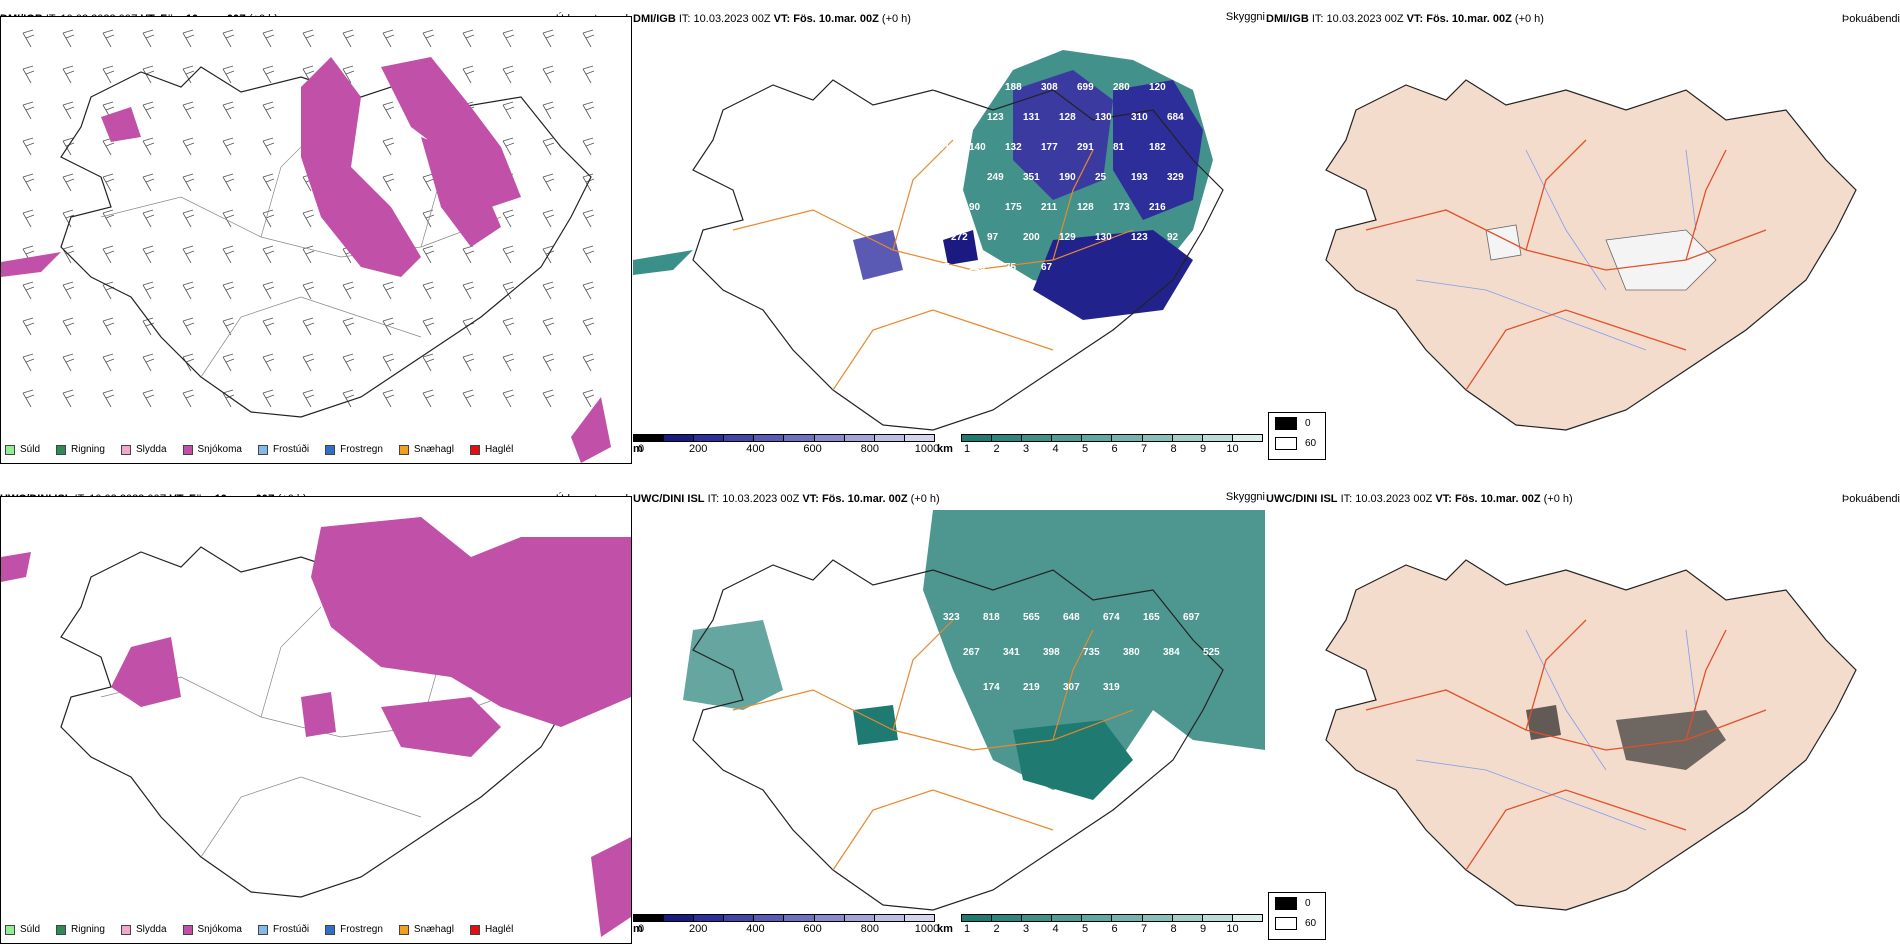  Describe the element at coordinates (993, 237) in the screenshot. I see `ceiling-label: 97` at that location.